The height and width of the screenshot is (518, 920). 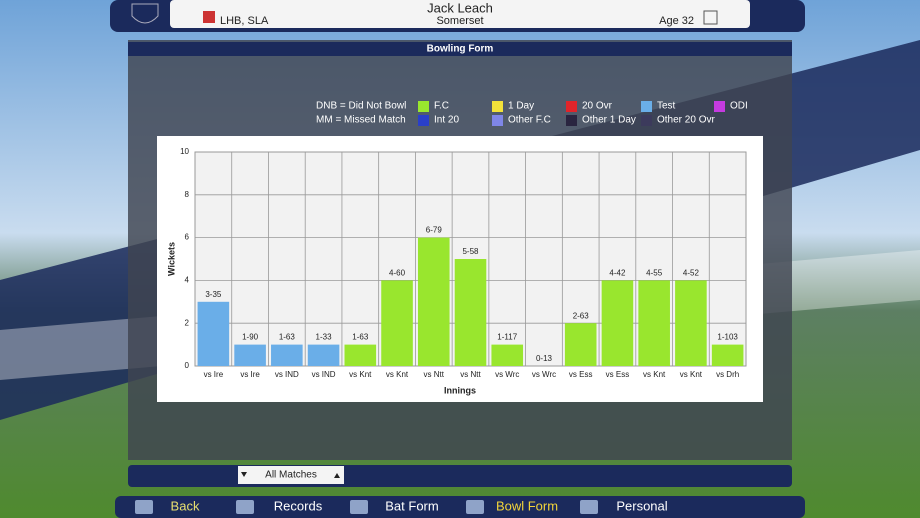 I want to click on legend-label: 20 Ovr, so click(x=597, y=106).